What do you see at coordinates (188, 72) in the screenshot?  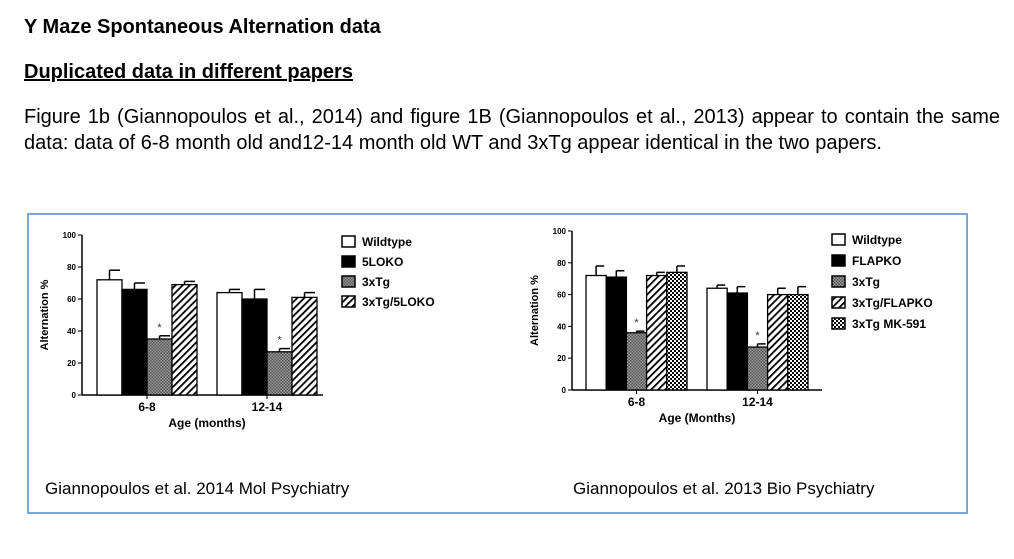 I see `section-subtitle: Duplicated data in different papers` at bounding box center [188, 72].